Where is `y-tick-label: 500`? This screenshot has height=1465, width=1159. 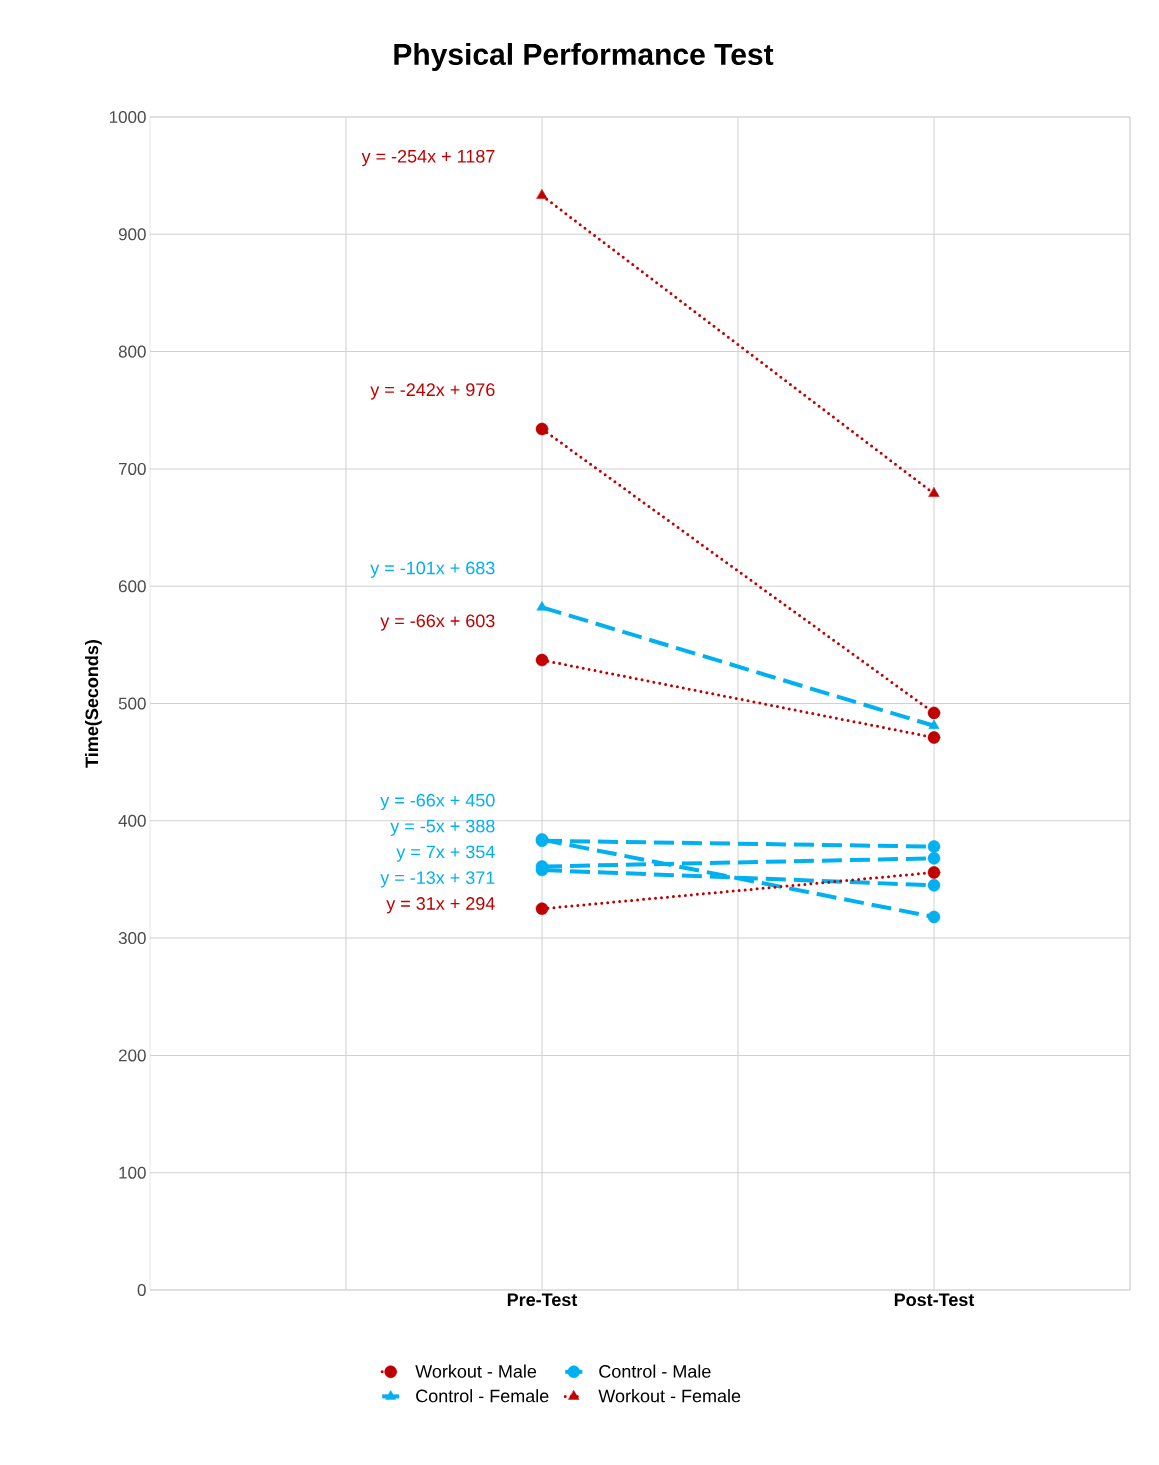
y-tick-label: 500 is located at coordinates (132, 703).